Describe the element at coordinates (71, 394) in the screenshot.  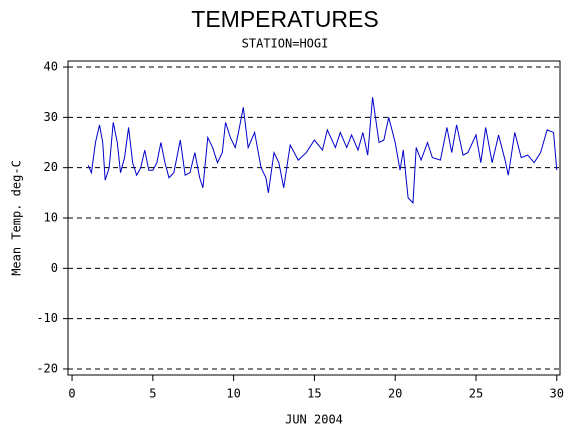
I see `x-tick-label: 0` at that location.